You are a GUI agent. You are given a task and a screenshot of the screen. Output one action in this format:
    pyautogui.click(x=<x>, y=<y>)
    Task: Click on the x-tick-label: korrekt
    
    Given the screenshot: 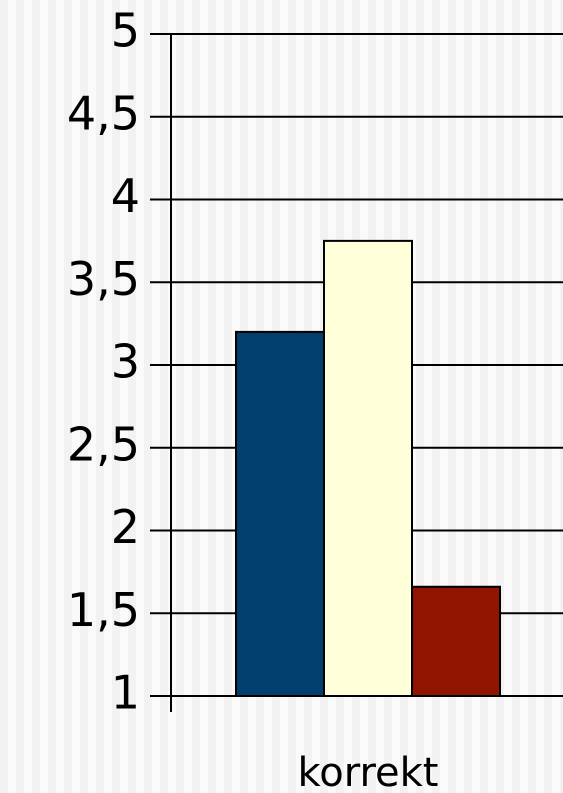 What is the action you would take?
    pyautogui.click(x=368, y=771)
    